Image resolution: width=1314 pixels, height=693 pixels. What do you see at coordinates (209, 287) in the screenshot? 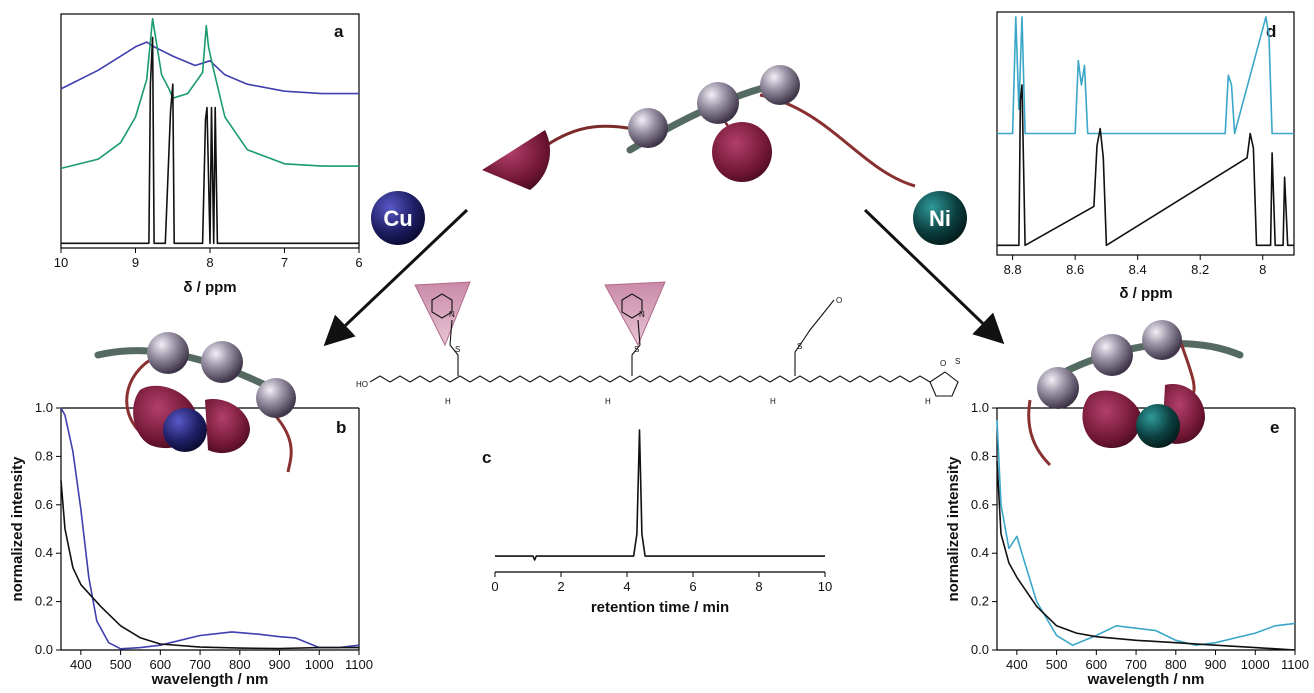
I see `panel-a-xlabel: δ / ppm` at bounding box center [209, 287].